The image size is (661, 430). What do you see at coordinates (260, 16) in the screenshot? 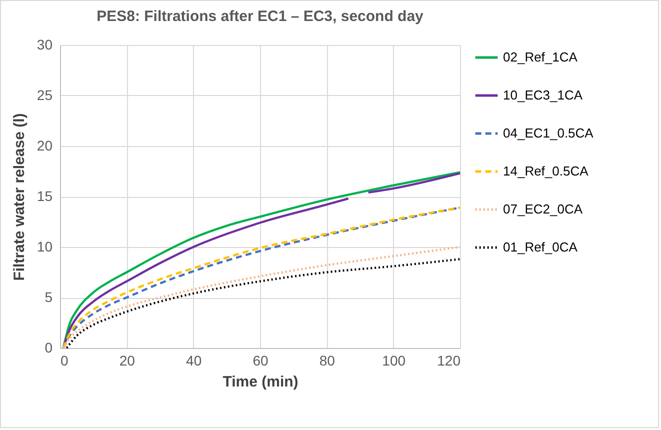
I see `chart-title: PES8: Filtrations after EC1 – EC3, second day` at bounding box center [260, 16].